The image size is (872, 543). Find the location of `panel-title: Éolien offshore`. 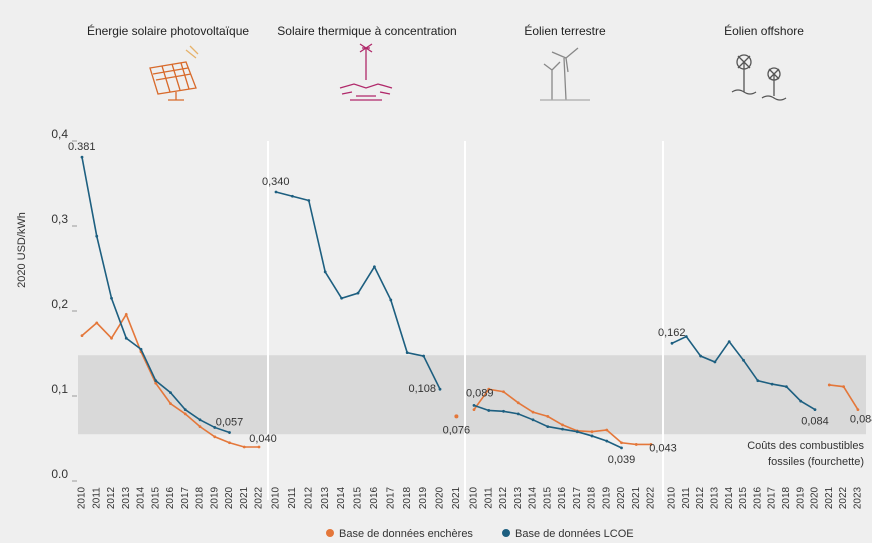

panel-title: Éolien offshore is located at coordinates (764, 30).